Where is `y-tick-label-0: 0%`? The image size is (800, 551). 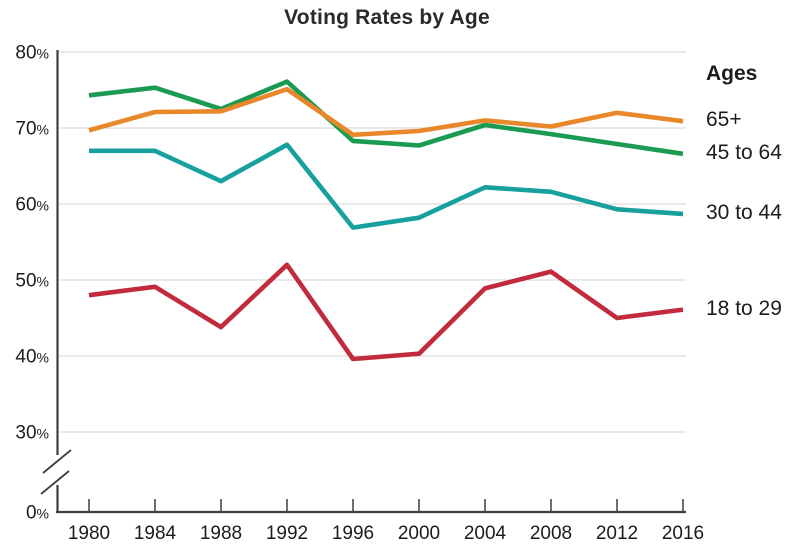
y-tick-label-0: 0% is located at coordinates (37, 513).